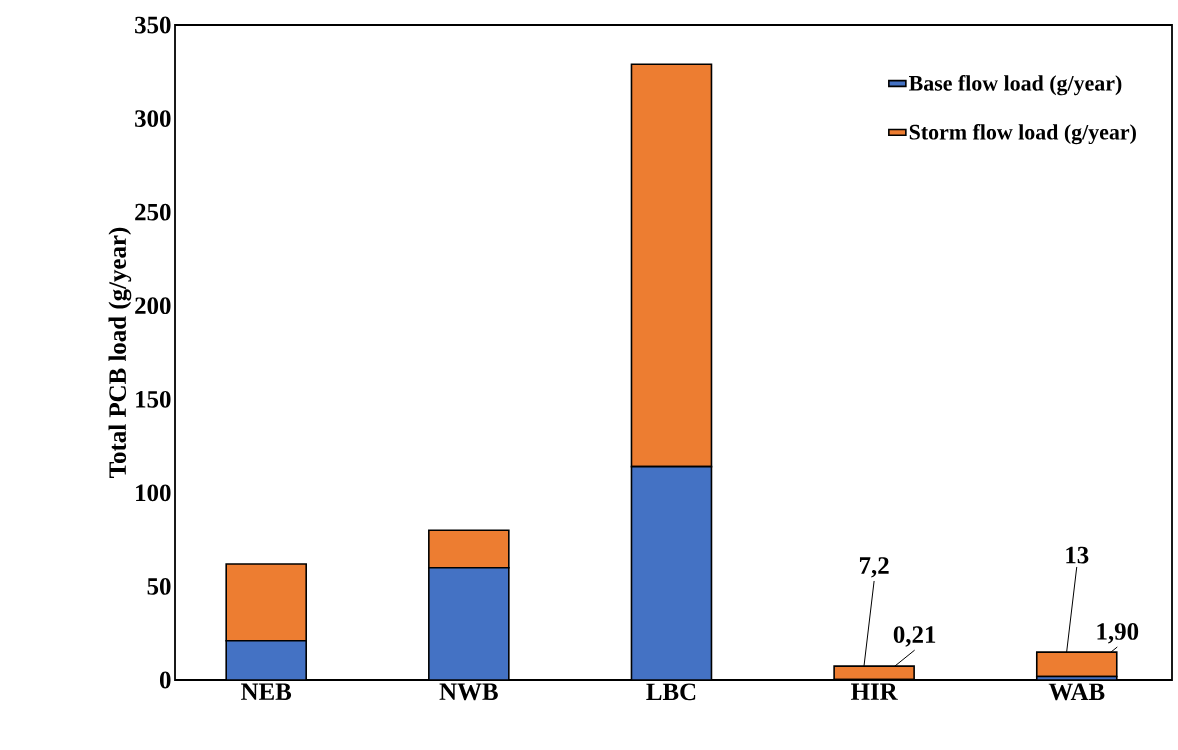  What do you see at coordinates (914, 636) in the screenshot?
I see `data-label: 0,21` at bounding box center [914, 636].